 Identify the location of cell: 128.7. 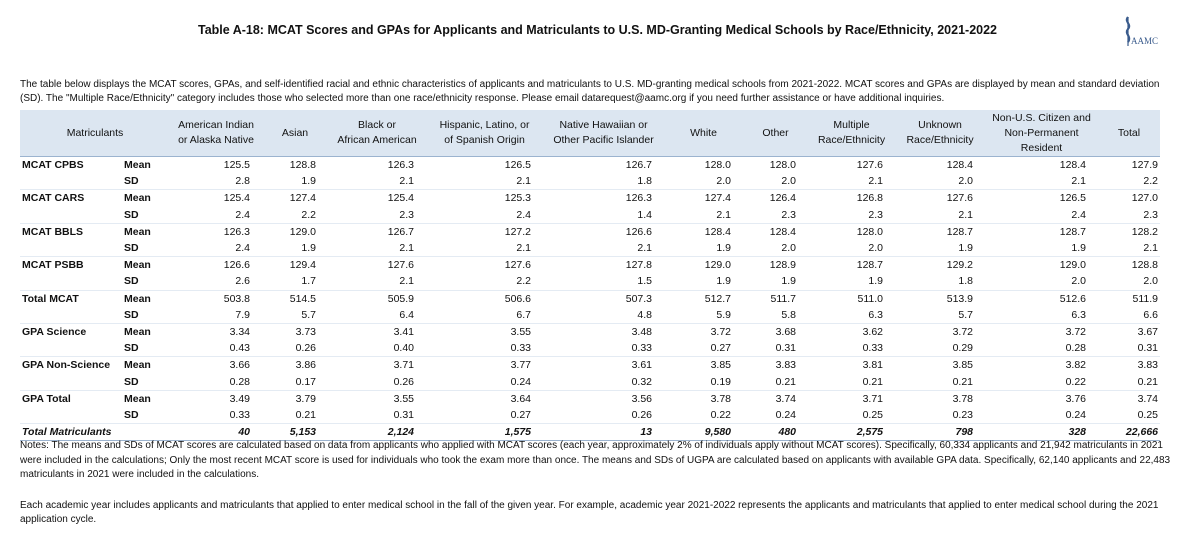
(960, 231).